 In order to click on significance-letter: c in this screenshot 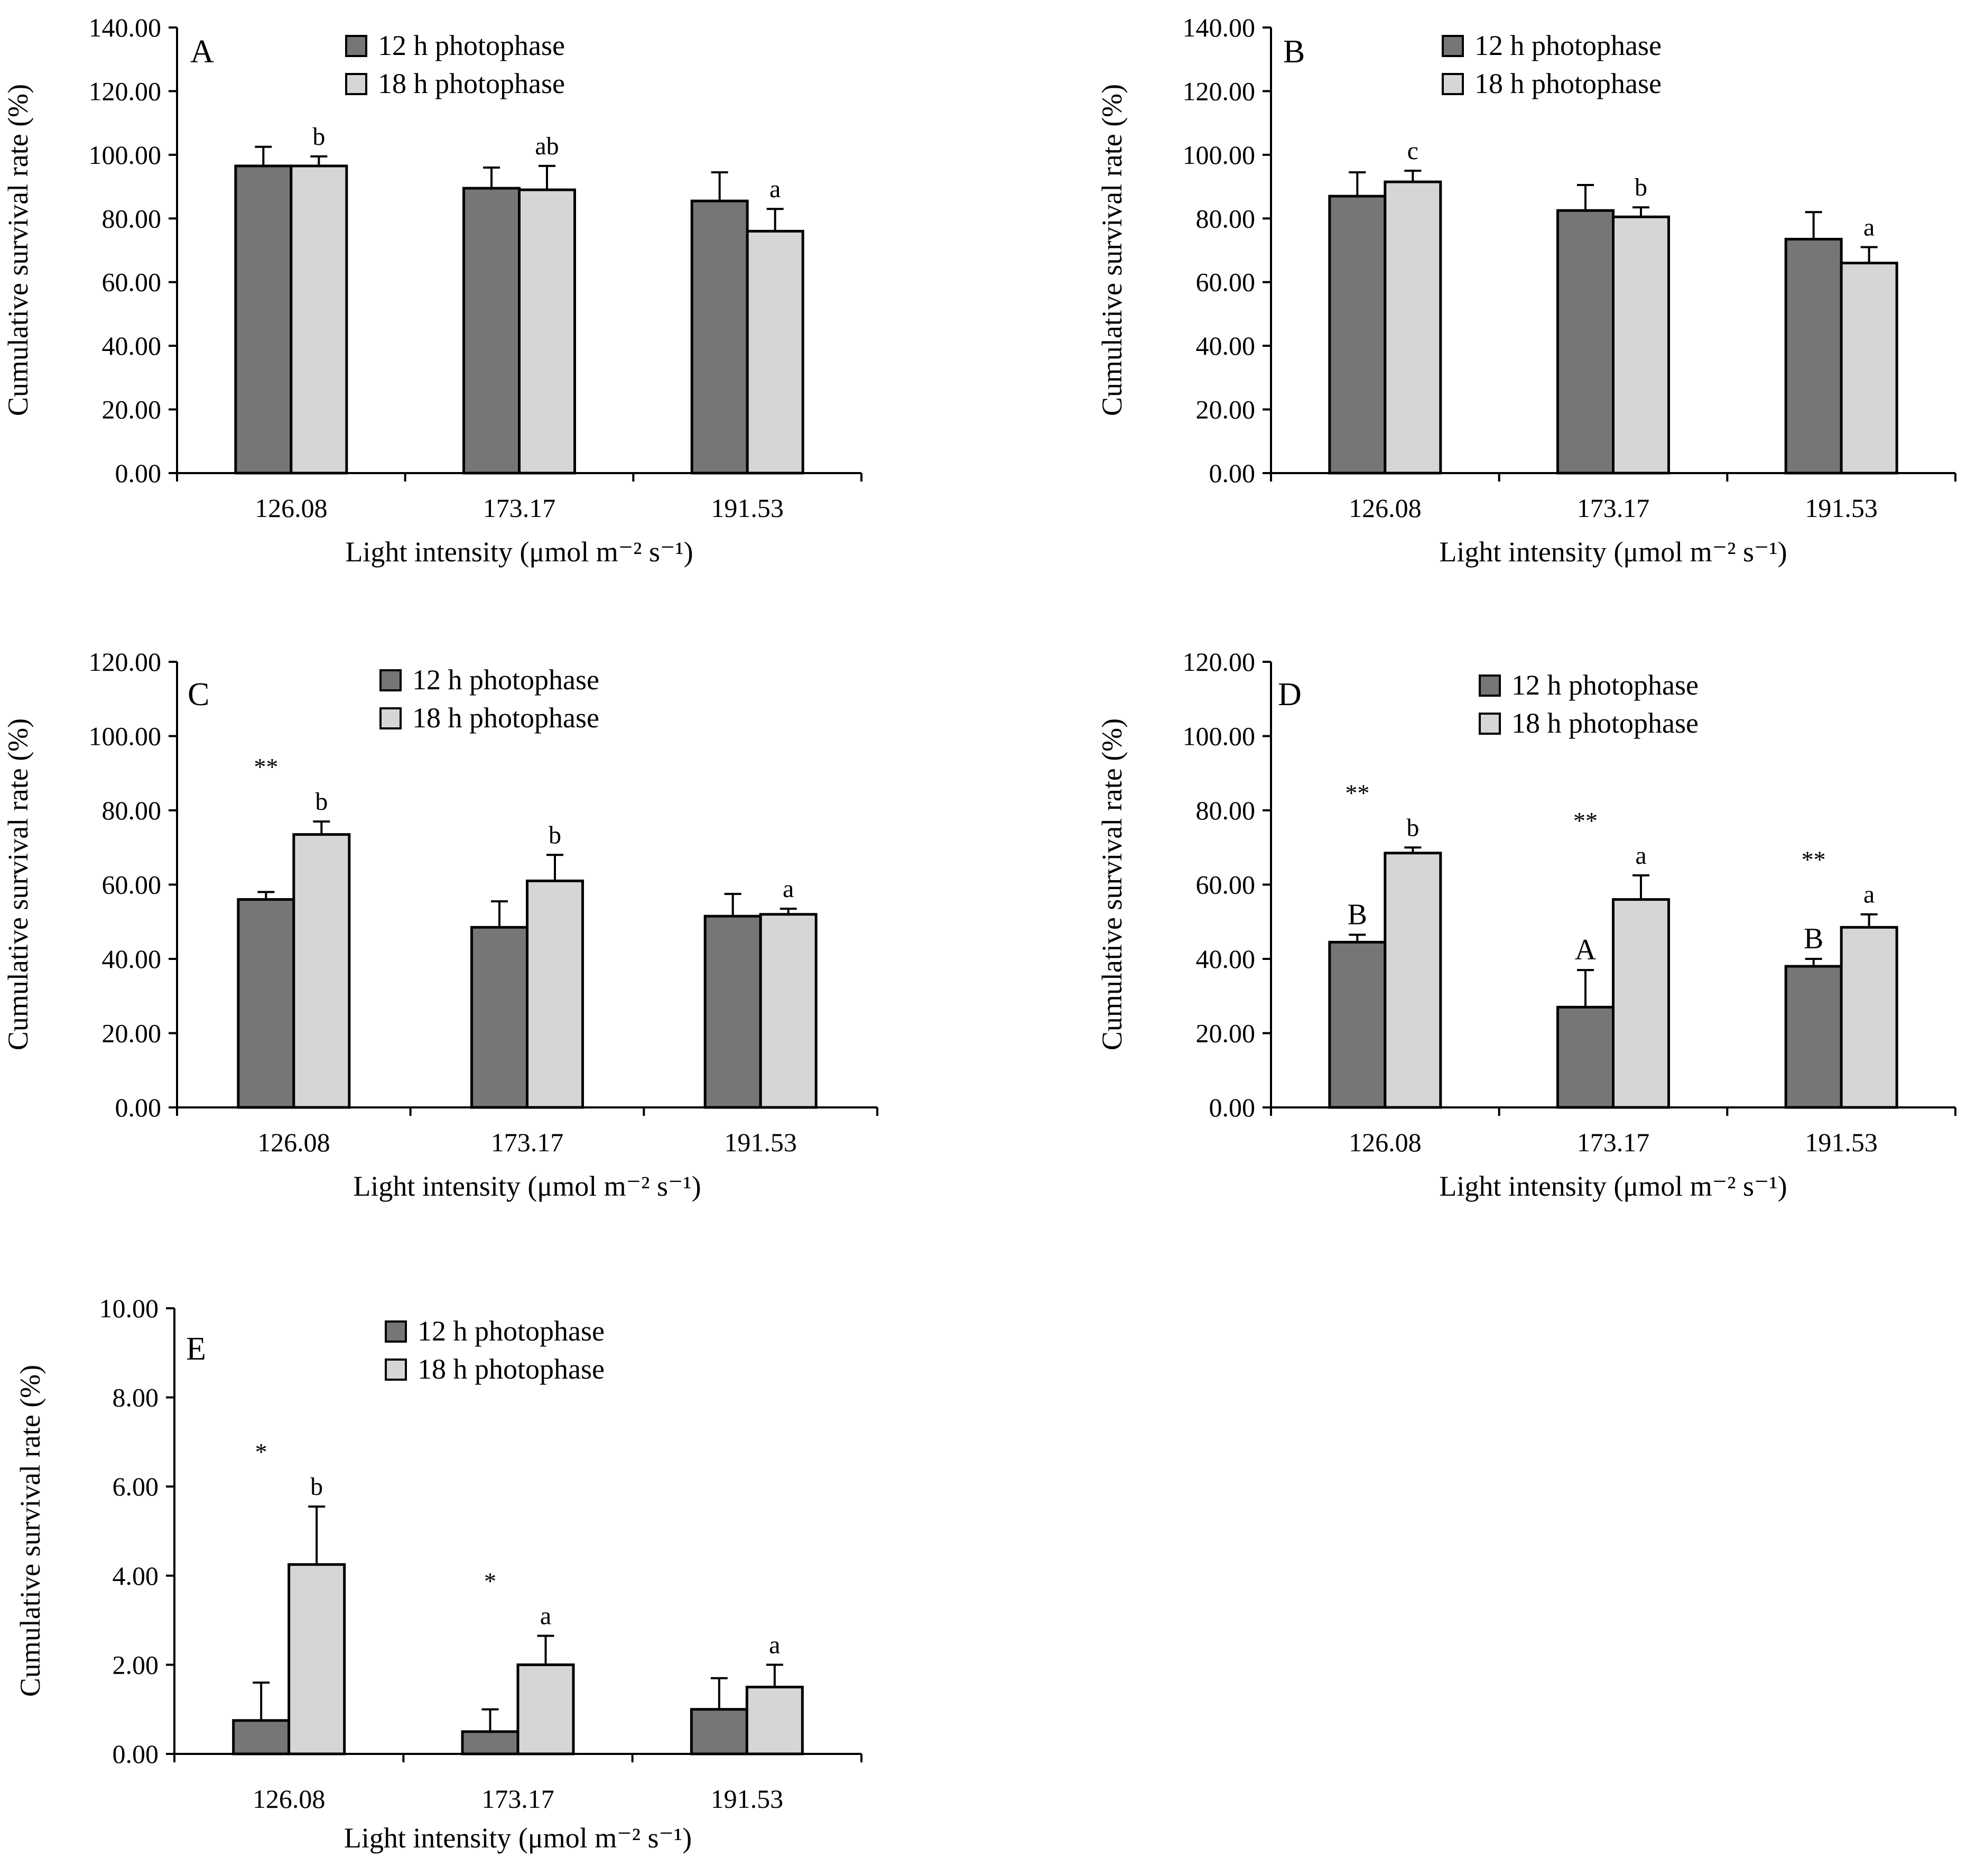, I will do `click(1412, 151)`.